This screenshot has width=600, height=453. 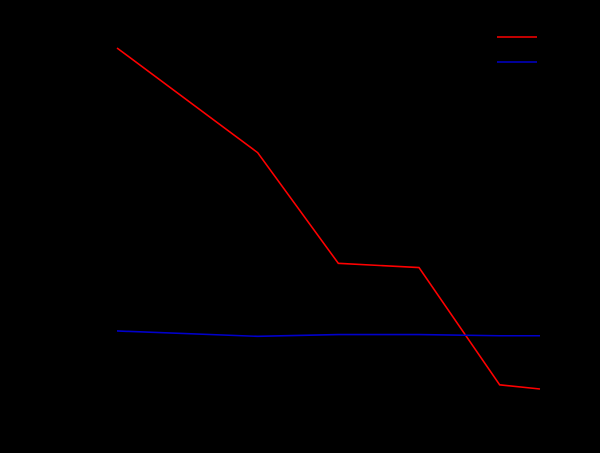 I want to click on x-tick-label: 500, so click(x=298, y=407).